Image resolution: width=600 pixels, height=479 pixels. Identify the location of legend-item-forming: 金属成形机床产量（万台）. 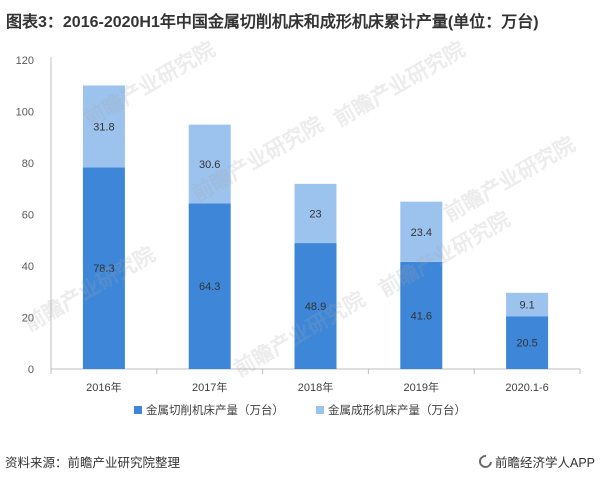
(391, 410).